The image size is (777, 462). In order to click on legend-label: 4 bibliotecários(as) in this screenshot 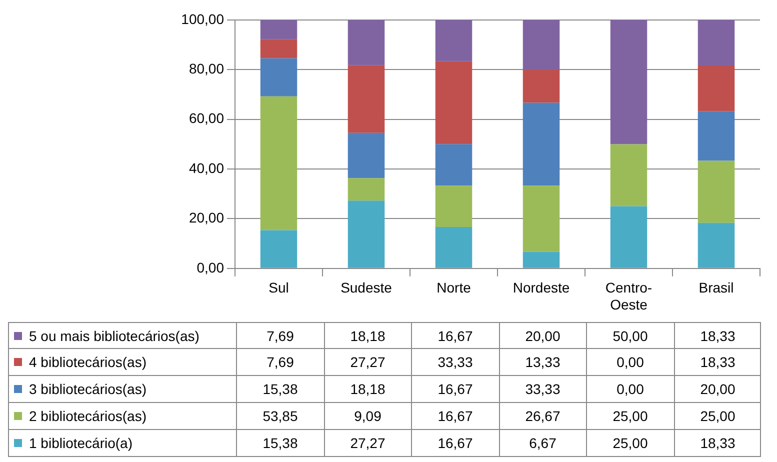, I will do `click(87, 362)`.